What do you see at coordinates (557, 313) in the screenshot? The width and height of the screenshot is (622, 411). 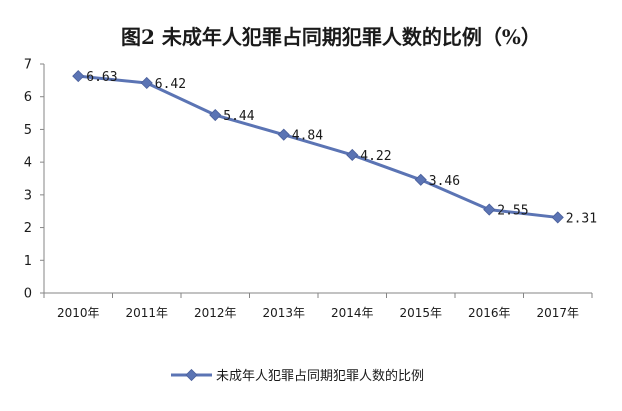 I see `x-tick-label: 2017年` at bounding box center [557, 313].